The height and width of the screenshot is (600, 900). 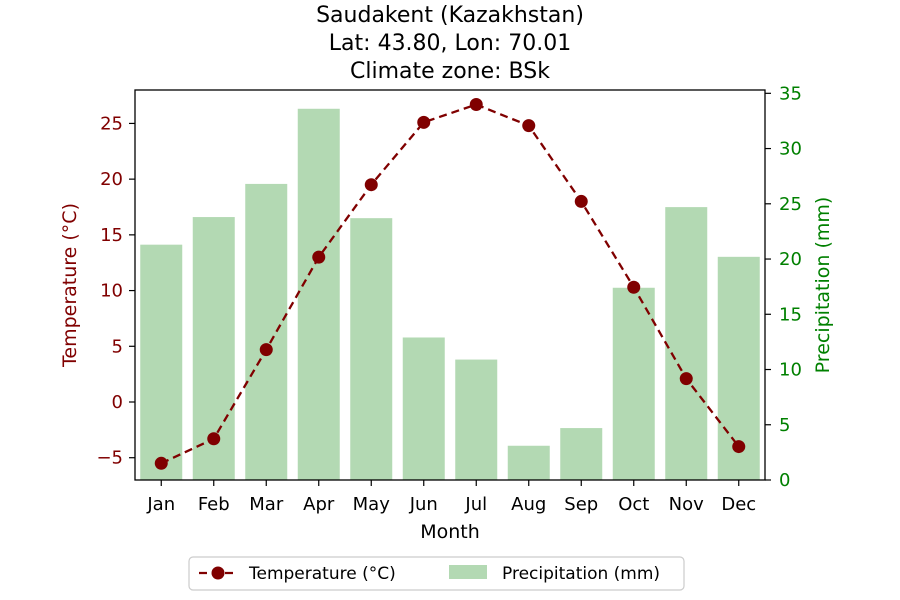 I want to click on right-tick-label: 20, so click(x=790, y=259).